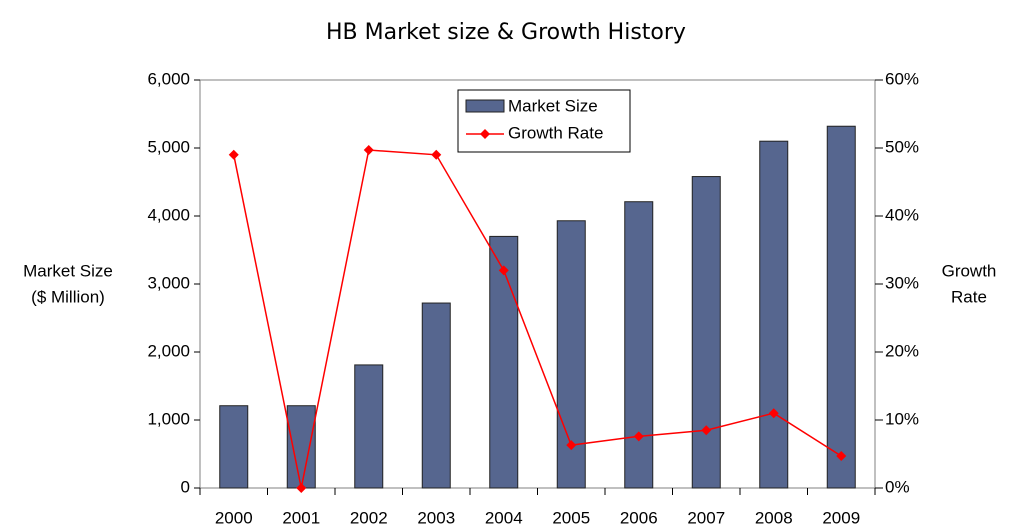 The width and height of the screenshot is (1011, 529). What do you see at coordinates (639, 517) in the screenshot?
I see `x-tick-label: 2006` at bounding box center [639, 517].